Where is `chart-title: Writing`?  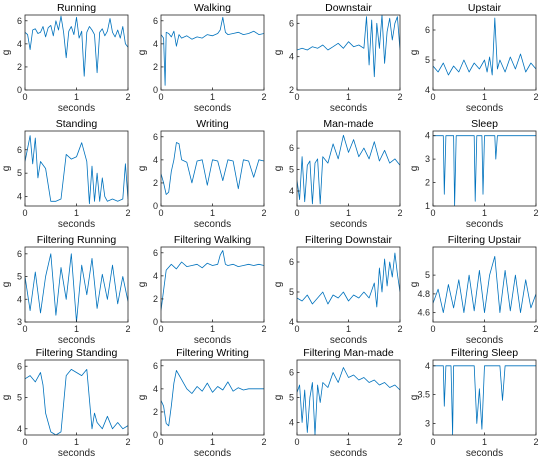 chart-title: Writing is located at coordinates (212, 124).